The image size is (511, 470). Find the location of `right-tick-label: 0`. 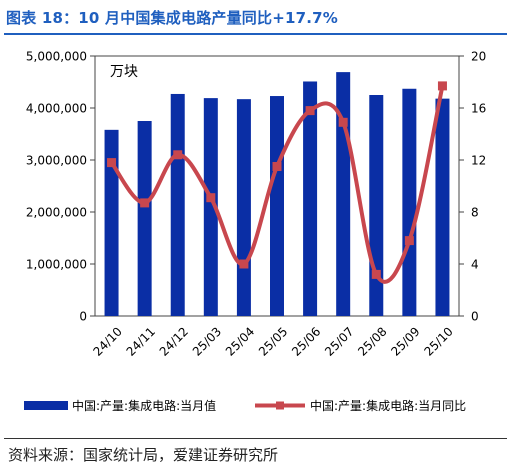

right-tick-label: 0 is located at coordinates (475, 317).